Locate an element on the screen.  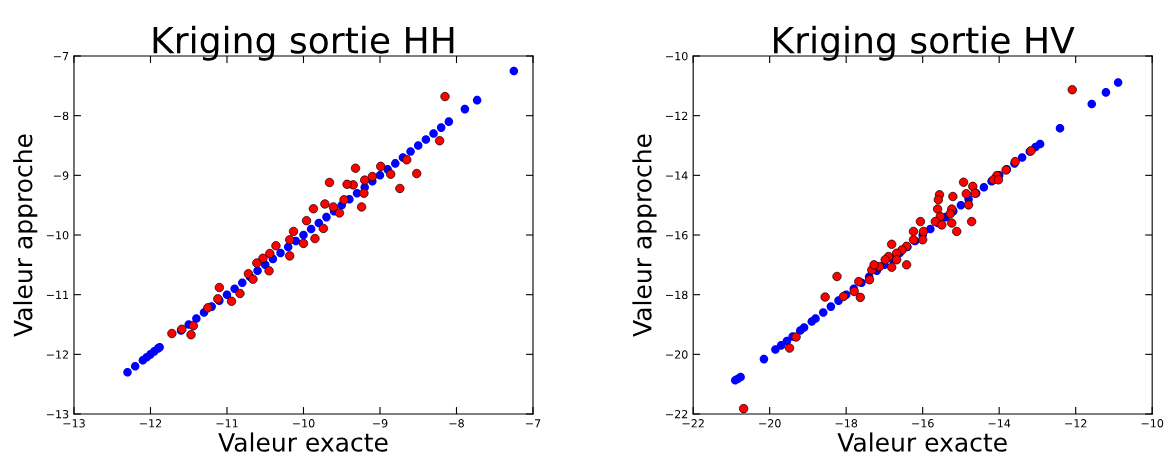
y-tick-label: −8 is located at coordinates (61, 116).